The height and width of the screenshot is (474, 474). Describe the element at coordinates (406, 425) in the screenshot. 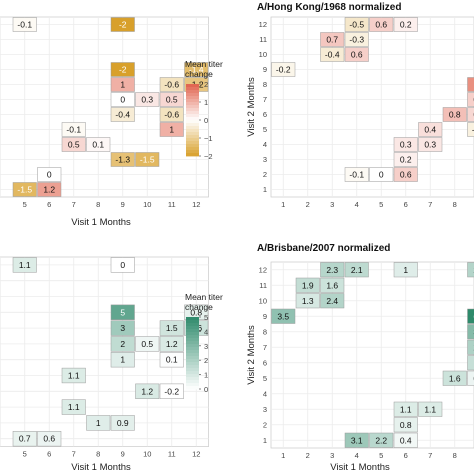

I see `cell-value-label: 0.8` at that location.